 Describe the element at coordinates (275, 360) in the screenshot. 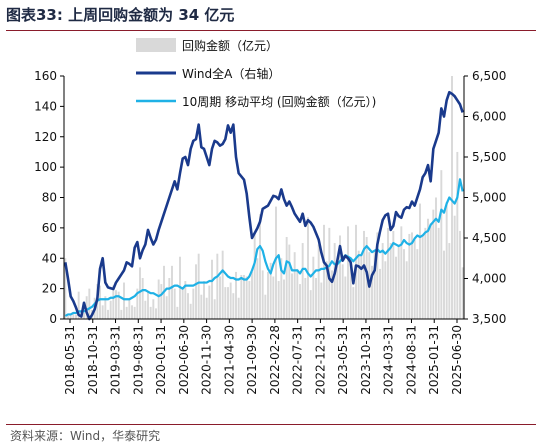

I see `x-tick-label: 2022-02-28` at that location.